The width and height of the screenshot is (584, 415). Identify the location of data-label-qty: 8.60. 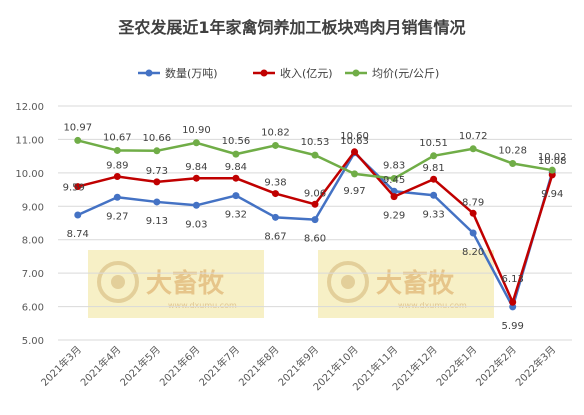
(315, 239).